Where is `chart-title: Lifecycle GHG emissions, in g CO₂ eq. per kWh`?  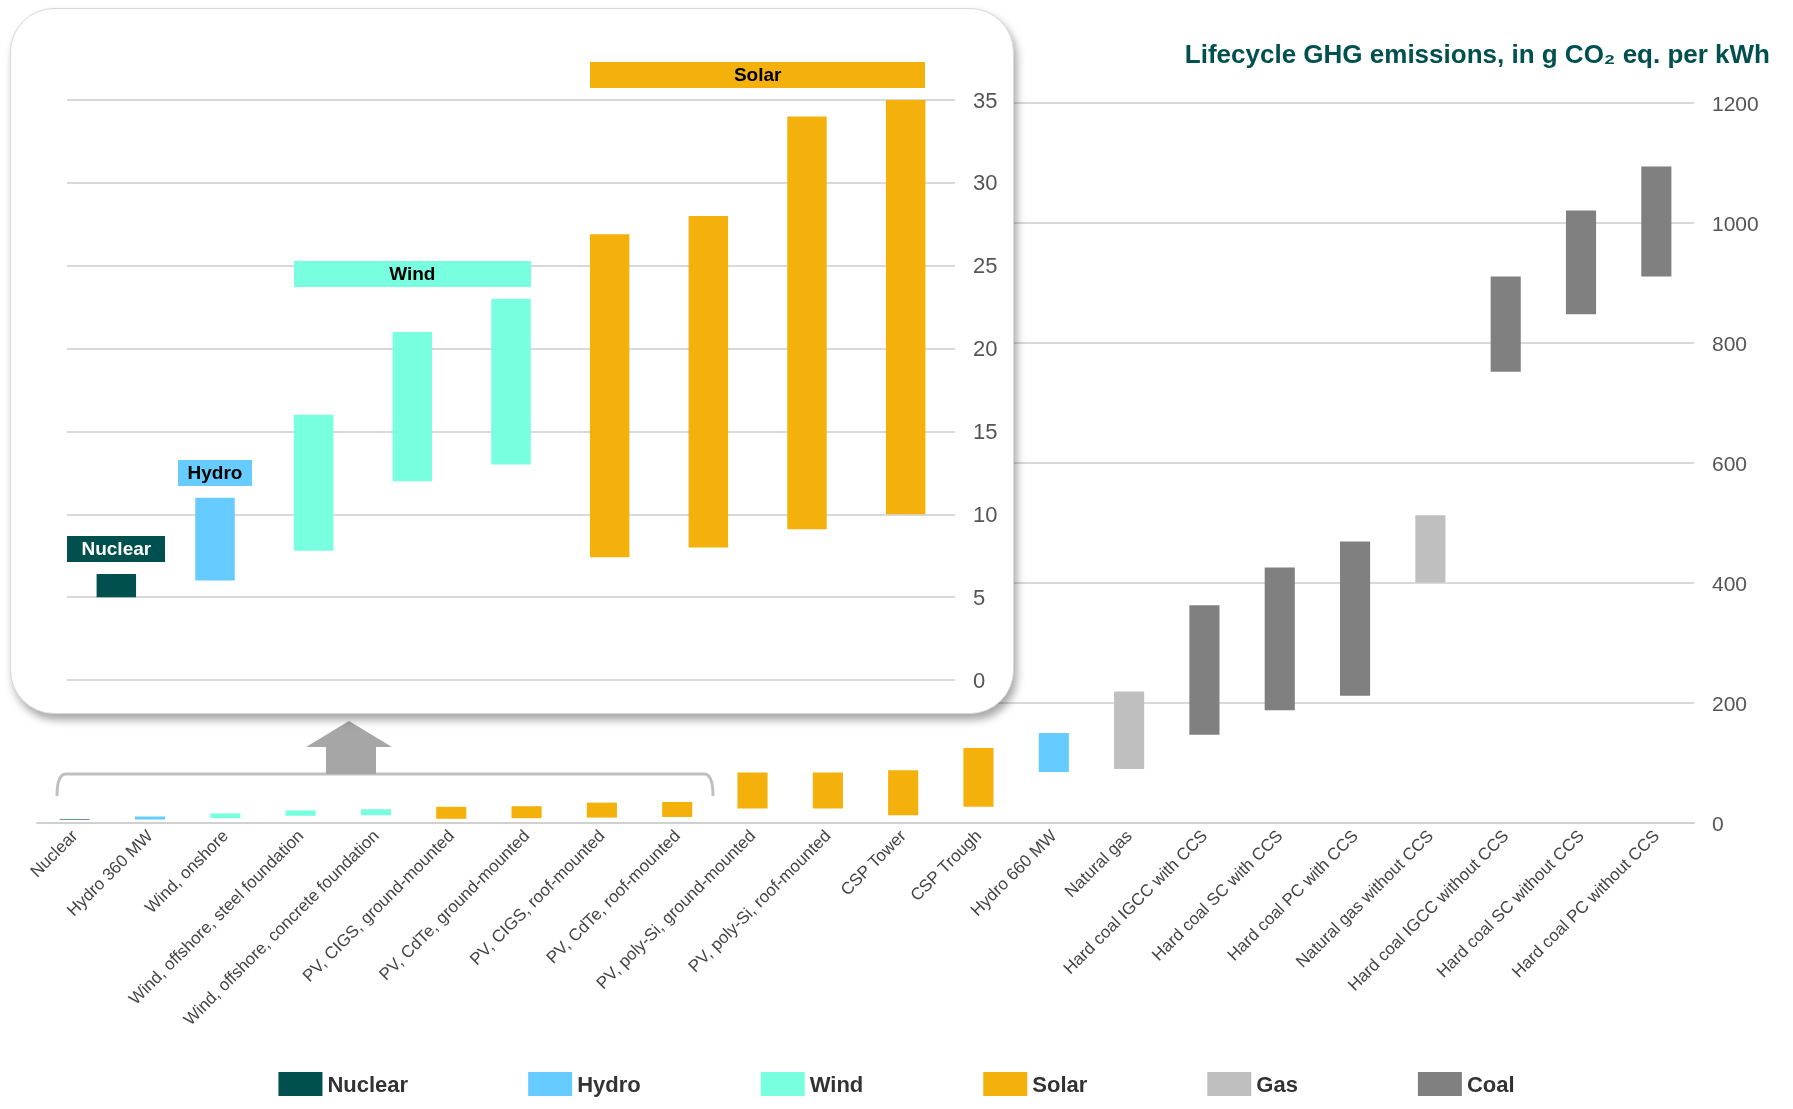 chart-title: Lifecycle GHG emissions, in g CO₂ eq. per kWh is located at coordinates (1477, 54).